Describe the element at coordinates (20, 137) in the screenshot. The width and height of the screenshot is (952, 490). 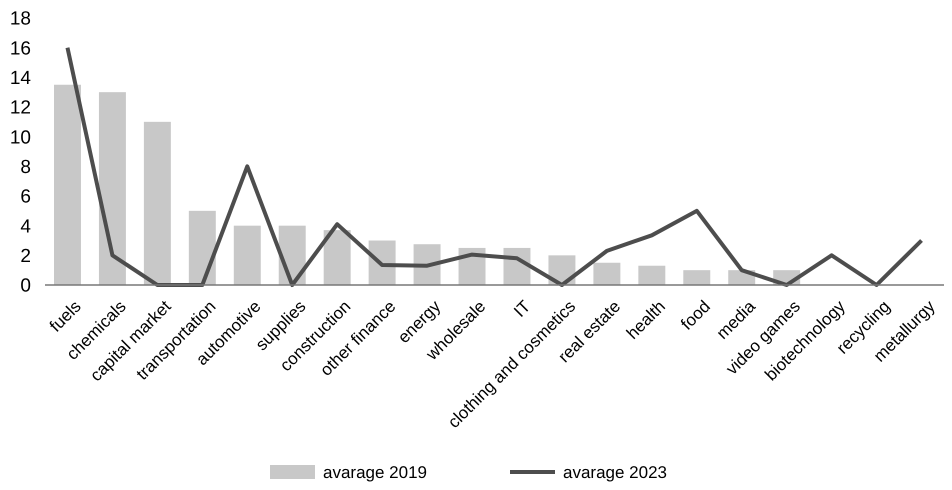
I see `y-tick-label: 10` at that location.